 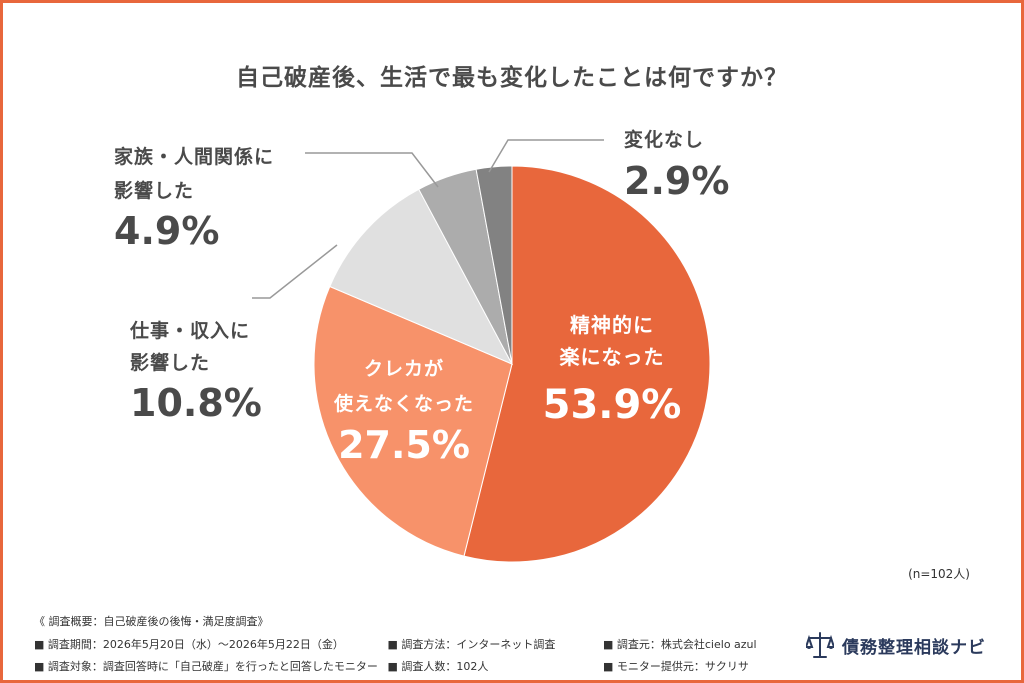 I want to click on slice-value-label-3: 4.9%, so click(x=166, y=231).